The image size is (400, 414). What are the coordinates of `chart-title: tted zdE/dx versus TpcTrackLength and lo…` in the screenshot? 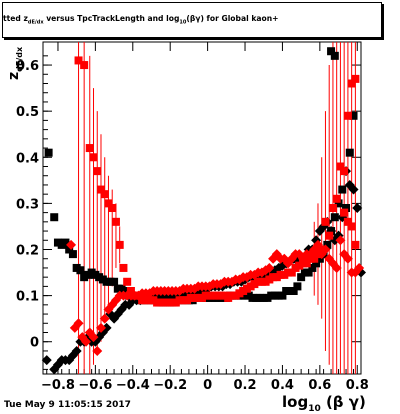 It's located at (141, 20).